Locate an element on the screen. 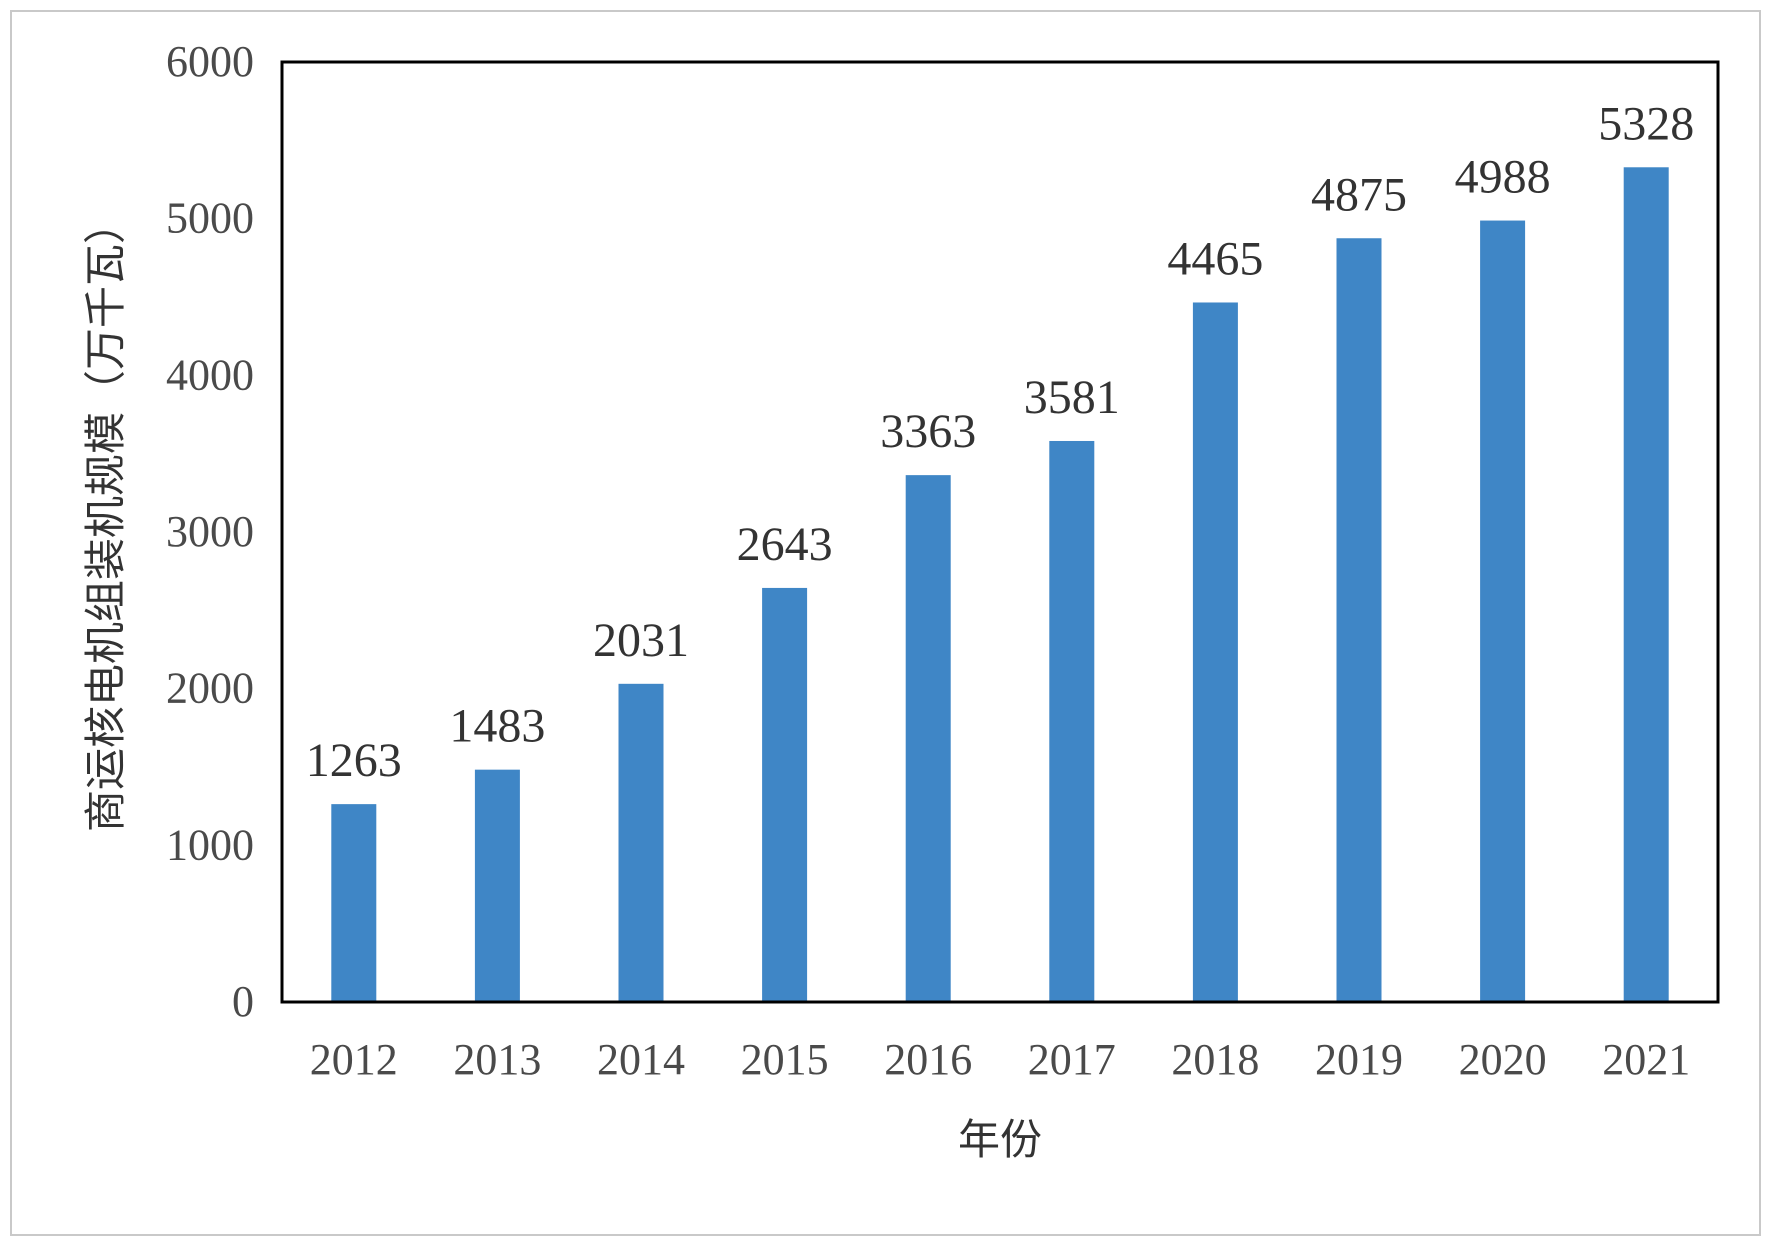 The image size is (1773, 1248). y-axis-title: 商运核电机组装机规模（万千瓦） is located at coordinates (105, 517).